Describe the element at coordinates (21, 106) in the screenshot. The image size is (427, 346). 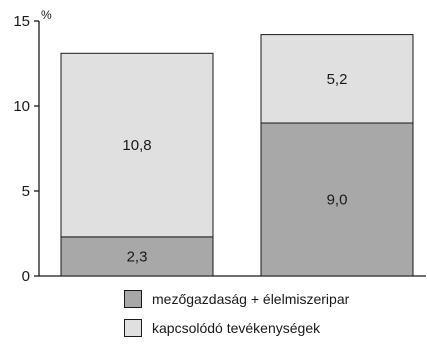
I see `y-tick-label: 10` at that location.